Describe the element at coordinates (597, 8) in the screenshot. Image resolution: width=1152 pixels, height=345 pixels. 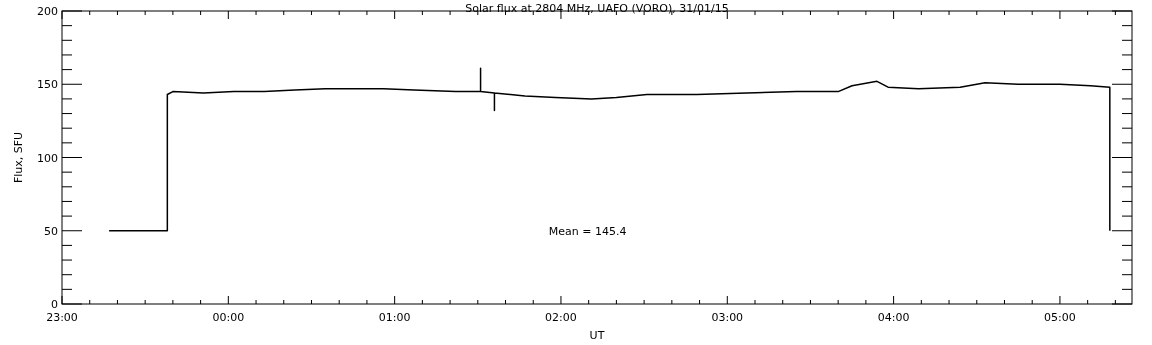
I see `chart-title: Solar flux at 2804 MHz, UAFO (VORO), 31/01/15` at that location.